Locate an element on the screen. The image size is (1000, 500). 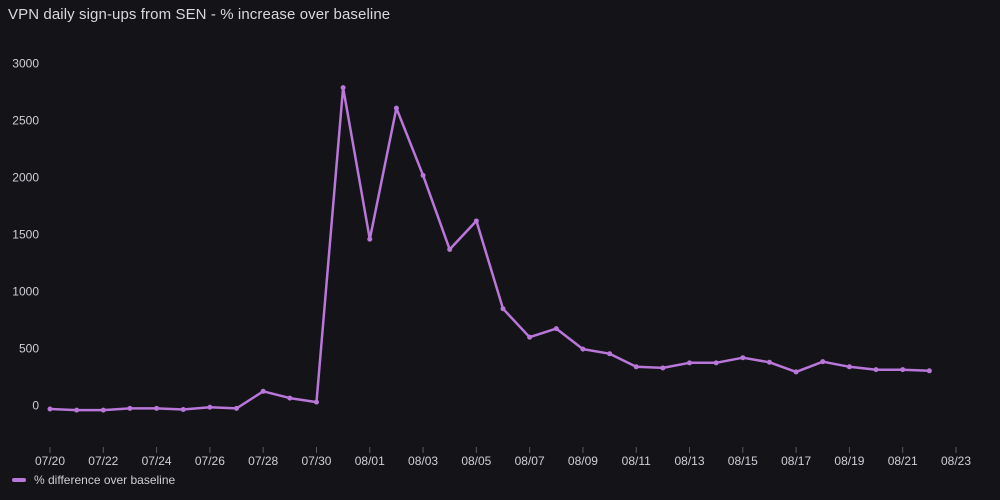
x-tick-label: 07/28 is located at coordinates (263, 461).